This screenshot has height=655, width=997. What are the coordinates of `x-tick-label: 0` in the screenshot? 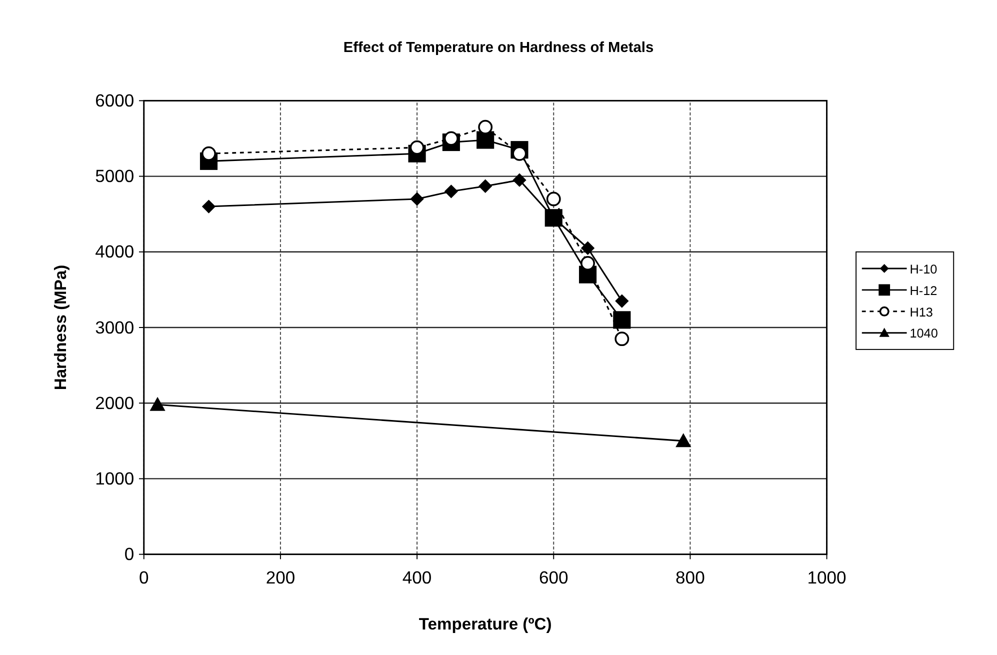 It's located at (143, 578).